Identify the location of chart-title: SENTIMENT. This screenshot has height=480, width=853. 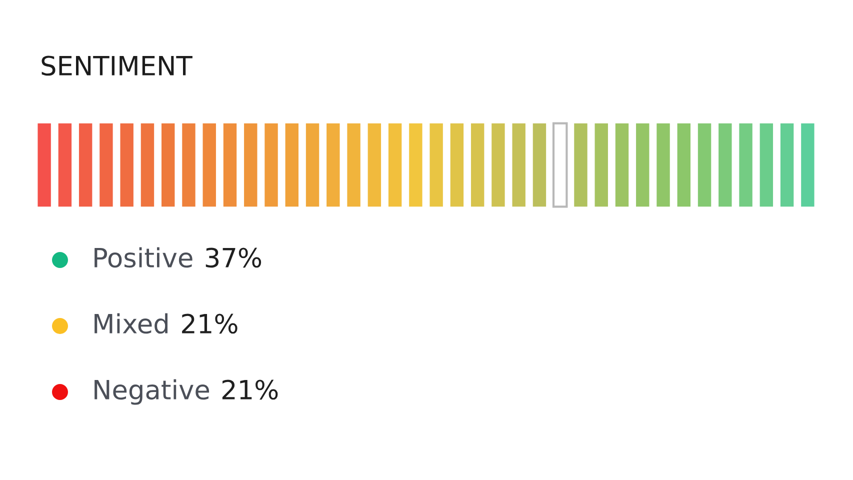
(117, 66).